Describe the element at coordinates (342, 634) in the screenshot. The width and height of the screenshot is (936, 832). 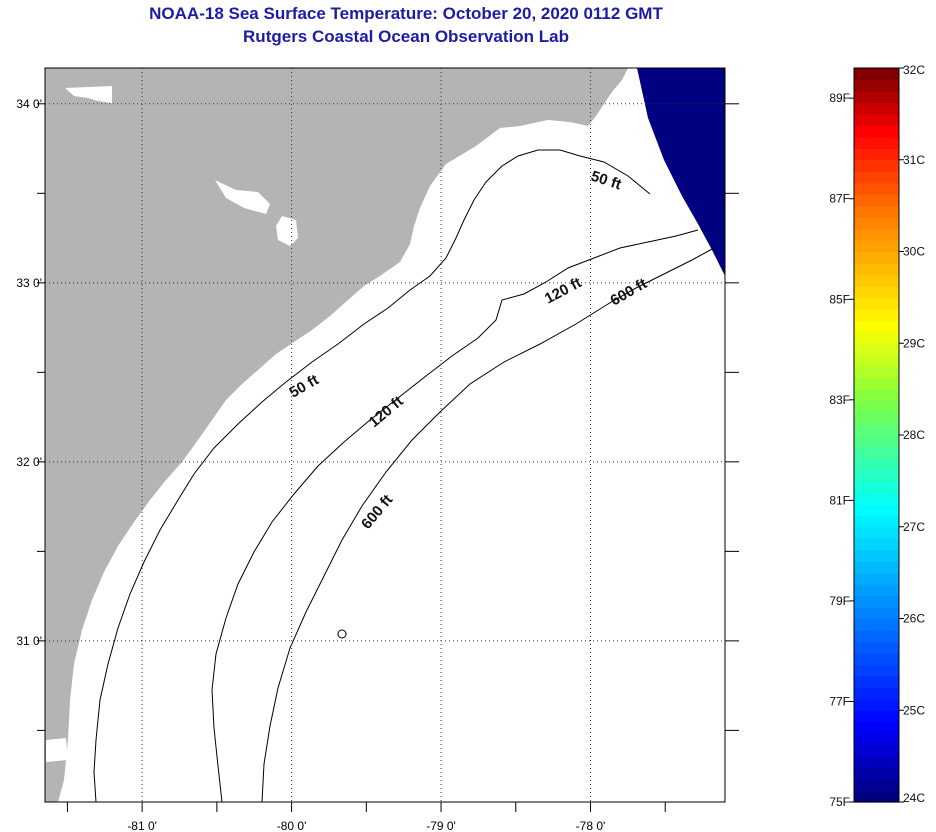
I see `seamount-contour` at that location.